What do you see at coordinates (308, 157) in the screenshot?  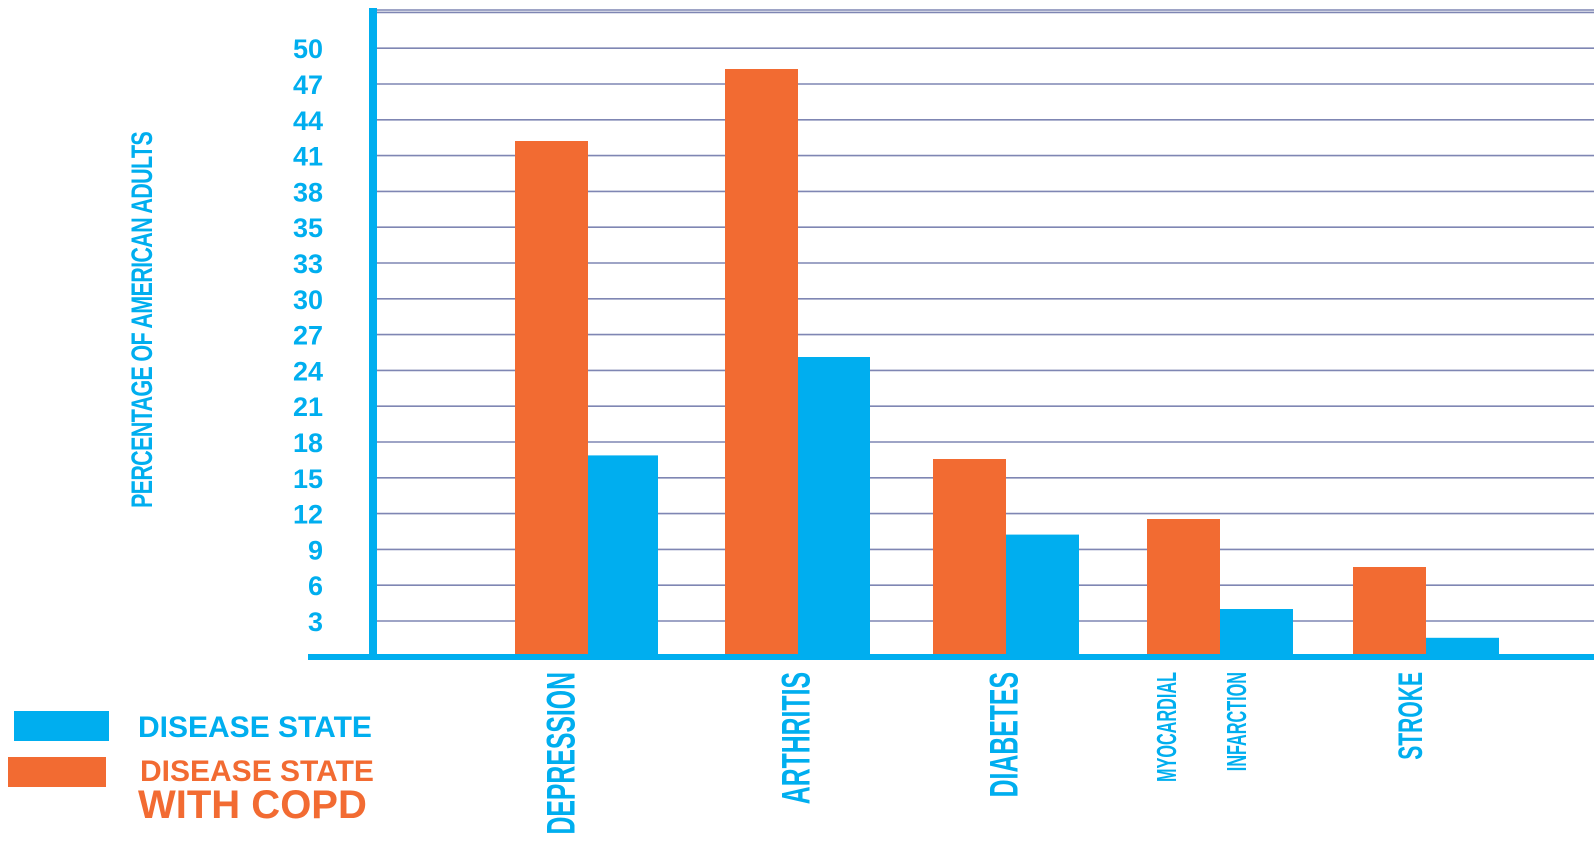 I see `y-tick-label: 41` at bounding box center [308, 157].